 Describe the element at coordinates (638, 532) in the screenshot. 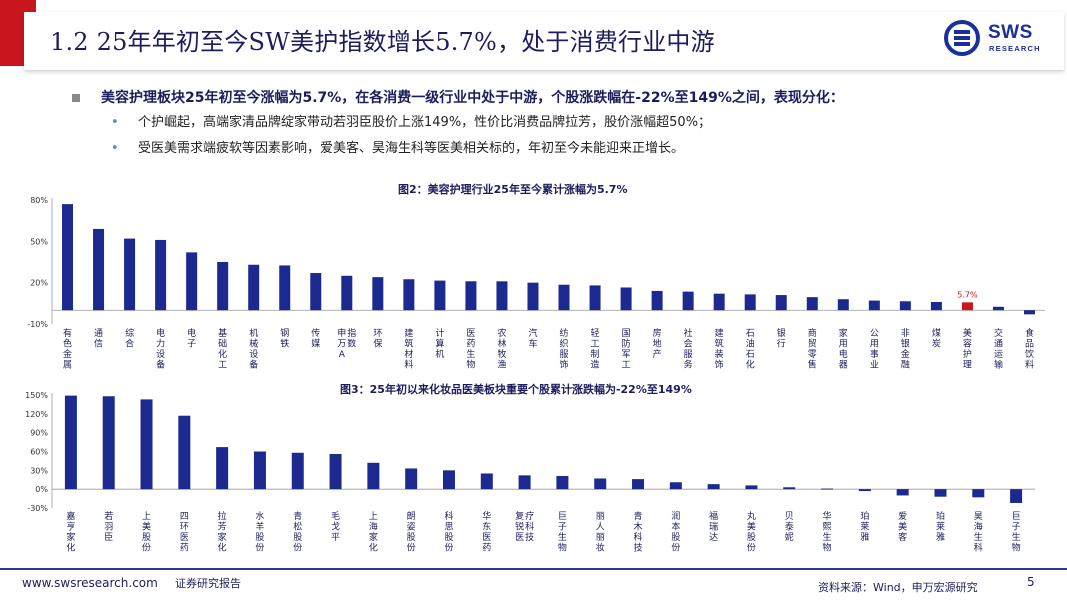

I see `x-tick-label: 青木科技` at that location.